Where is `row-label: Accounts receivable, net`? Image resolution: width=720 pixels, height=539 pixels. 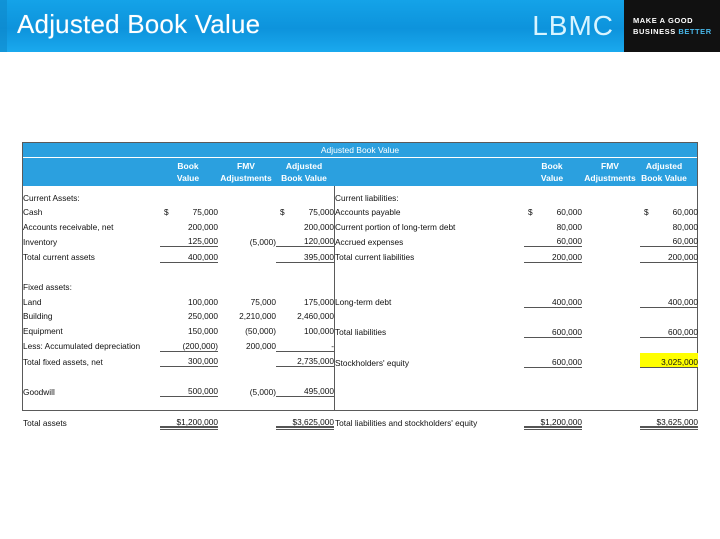 row-label: Accounts receivable, net is located at coordinates (68, 226).